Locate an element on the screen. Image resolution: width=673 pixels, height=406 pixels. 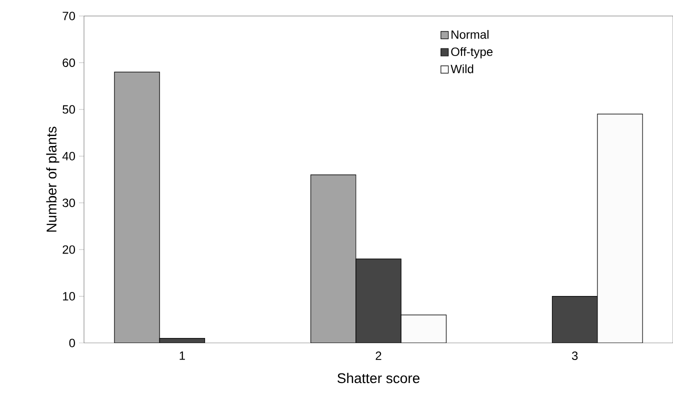
y-tick-label: 30 is located at coordinates (69, 203).